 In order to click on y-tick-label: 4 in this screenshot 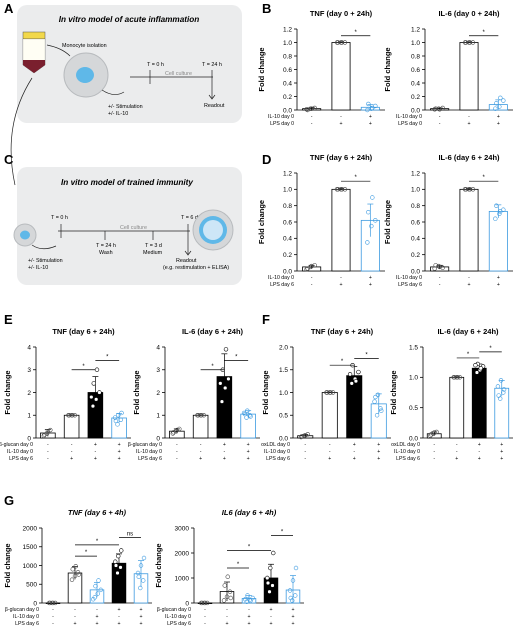, I will do `click(158, 347)`.